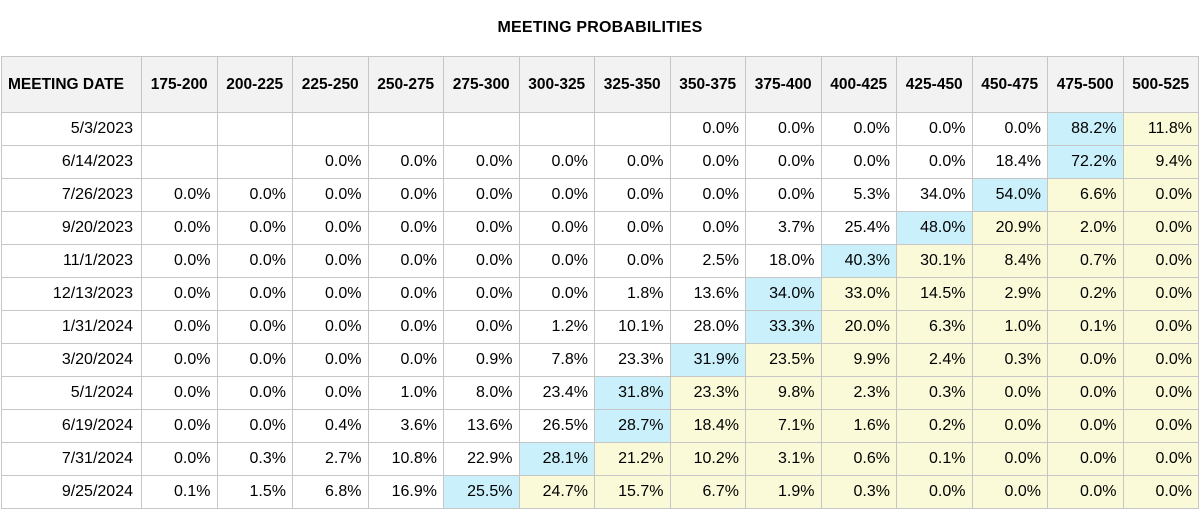 The height and width of the screenshot is (530, 1200). I want to click on probability-cell: 21.2%, so click(632, 459).